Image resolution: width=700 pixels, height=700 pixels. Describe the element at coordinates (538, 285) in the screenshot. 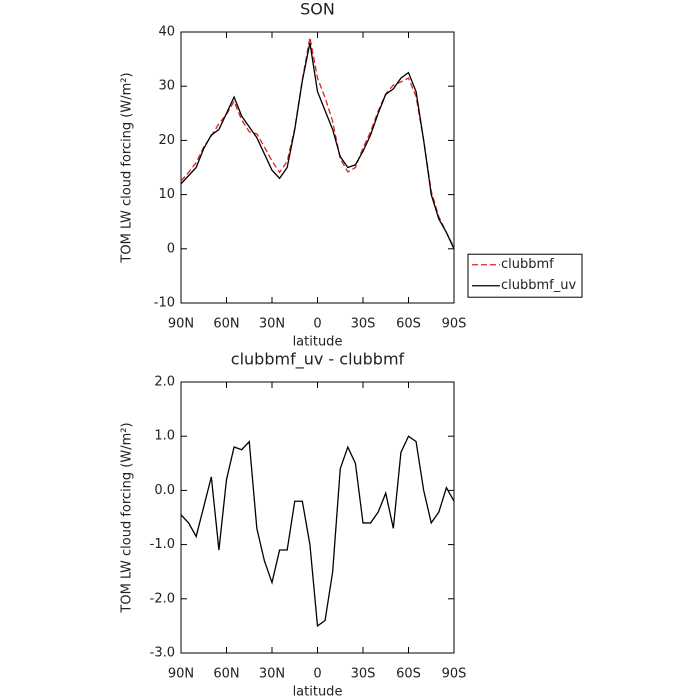

I see `legend-label: clubbmf_uv` at that location.